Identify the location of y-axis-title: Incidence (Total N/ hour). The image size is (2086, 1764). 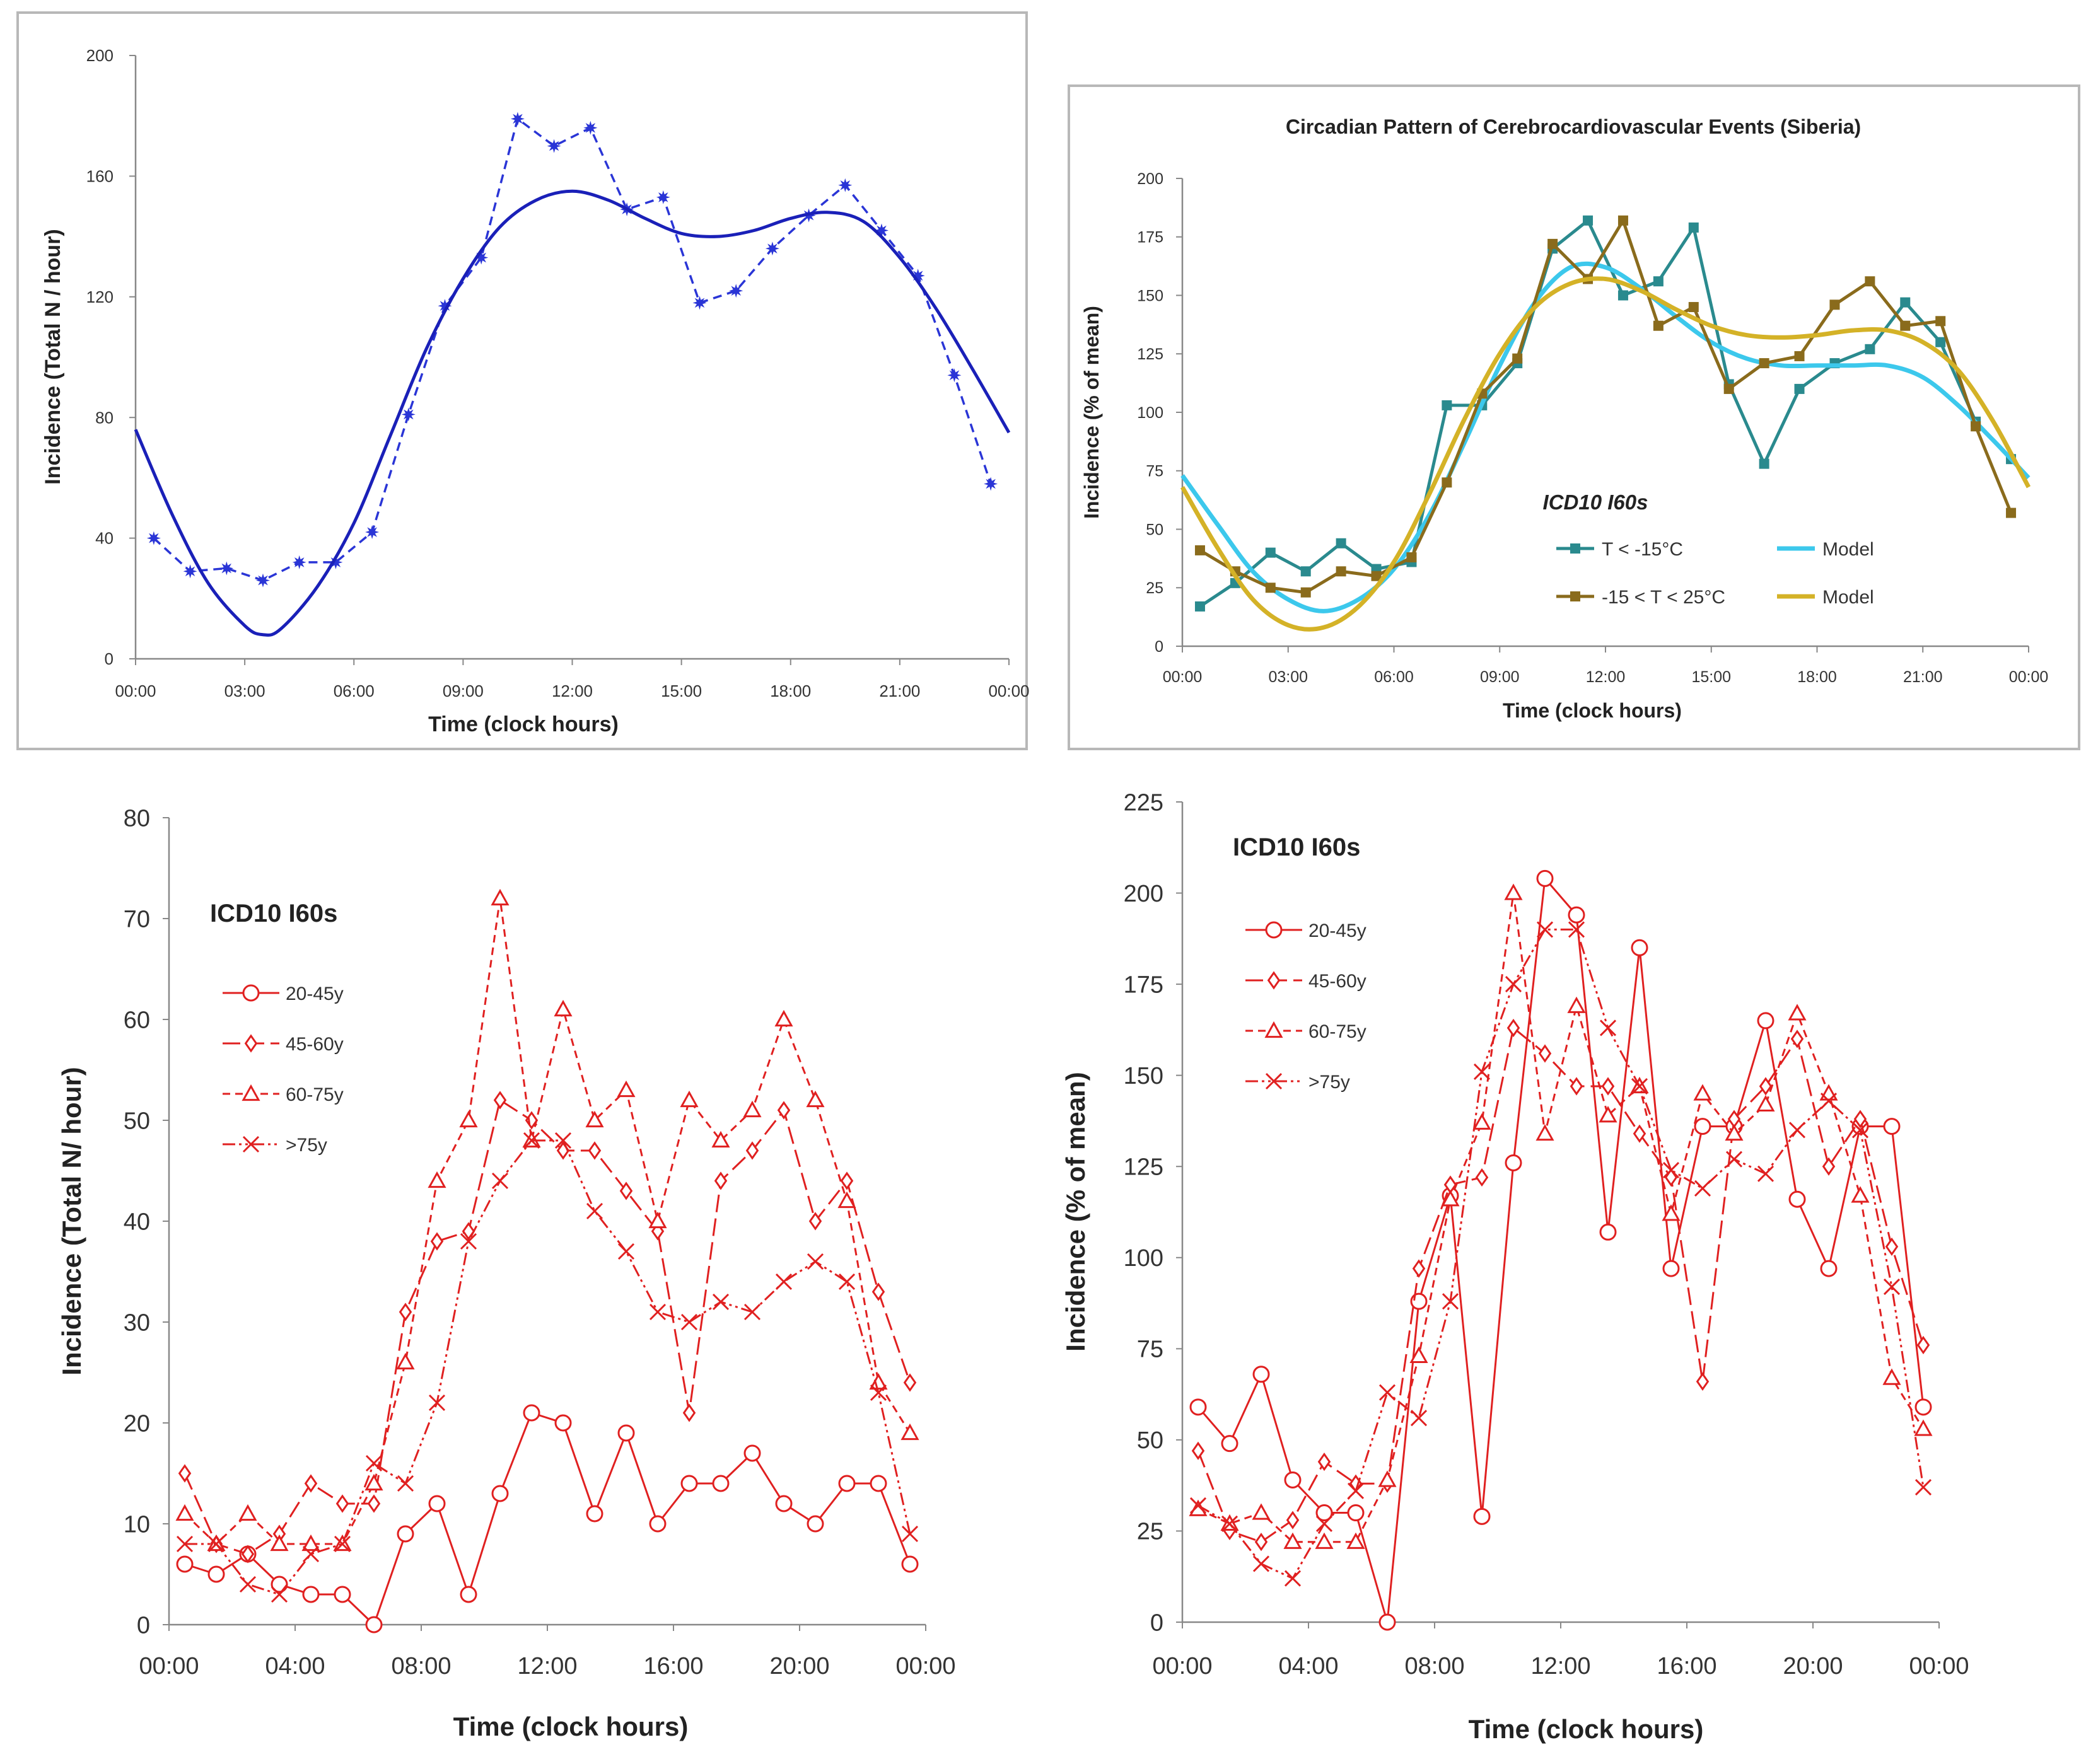
(71, 1221).